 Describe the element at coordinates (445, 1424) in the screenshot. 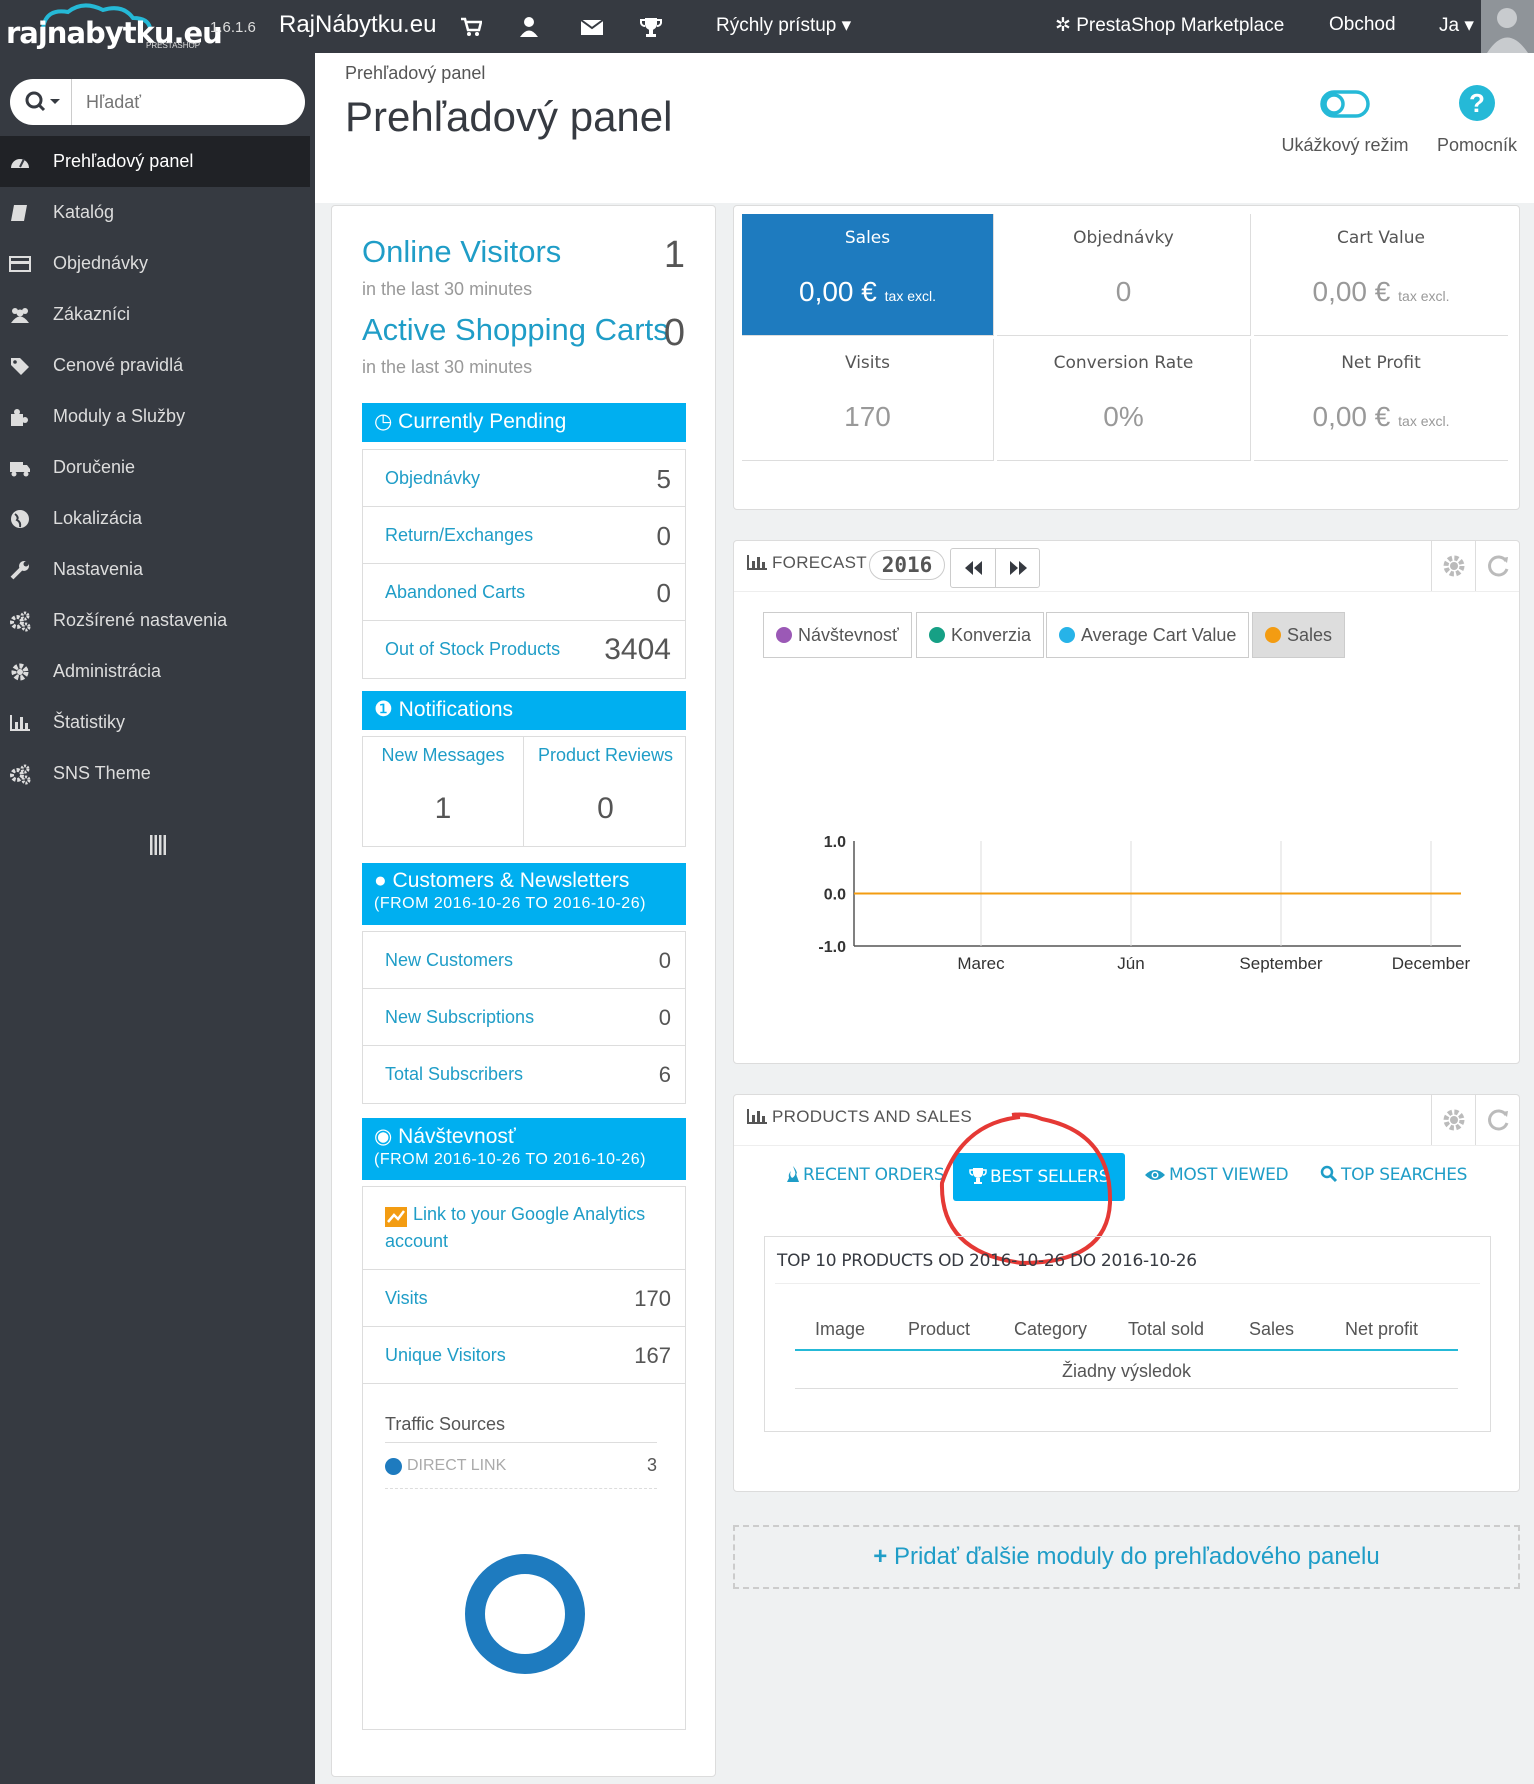

I see `traffic-sources-title: Traffic Sources` at that location.